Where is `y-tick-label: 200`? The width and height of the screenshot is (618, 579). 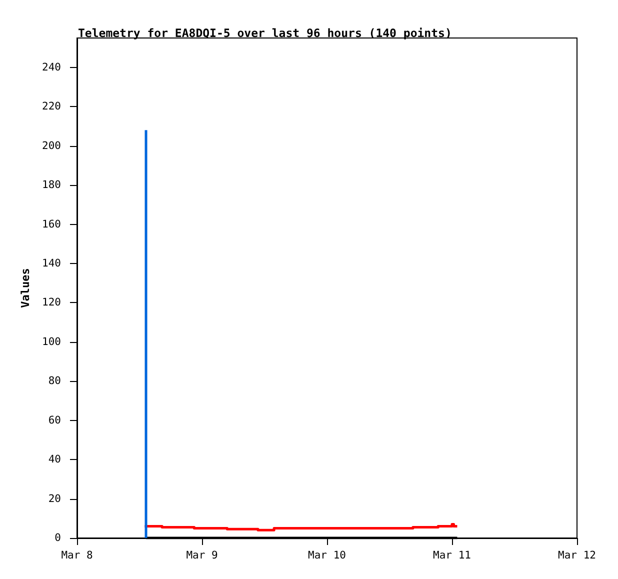 y-tick-label: 200 is located at coordinates (51, 146).